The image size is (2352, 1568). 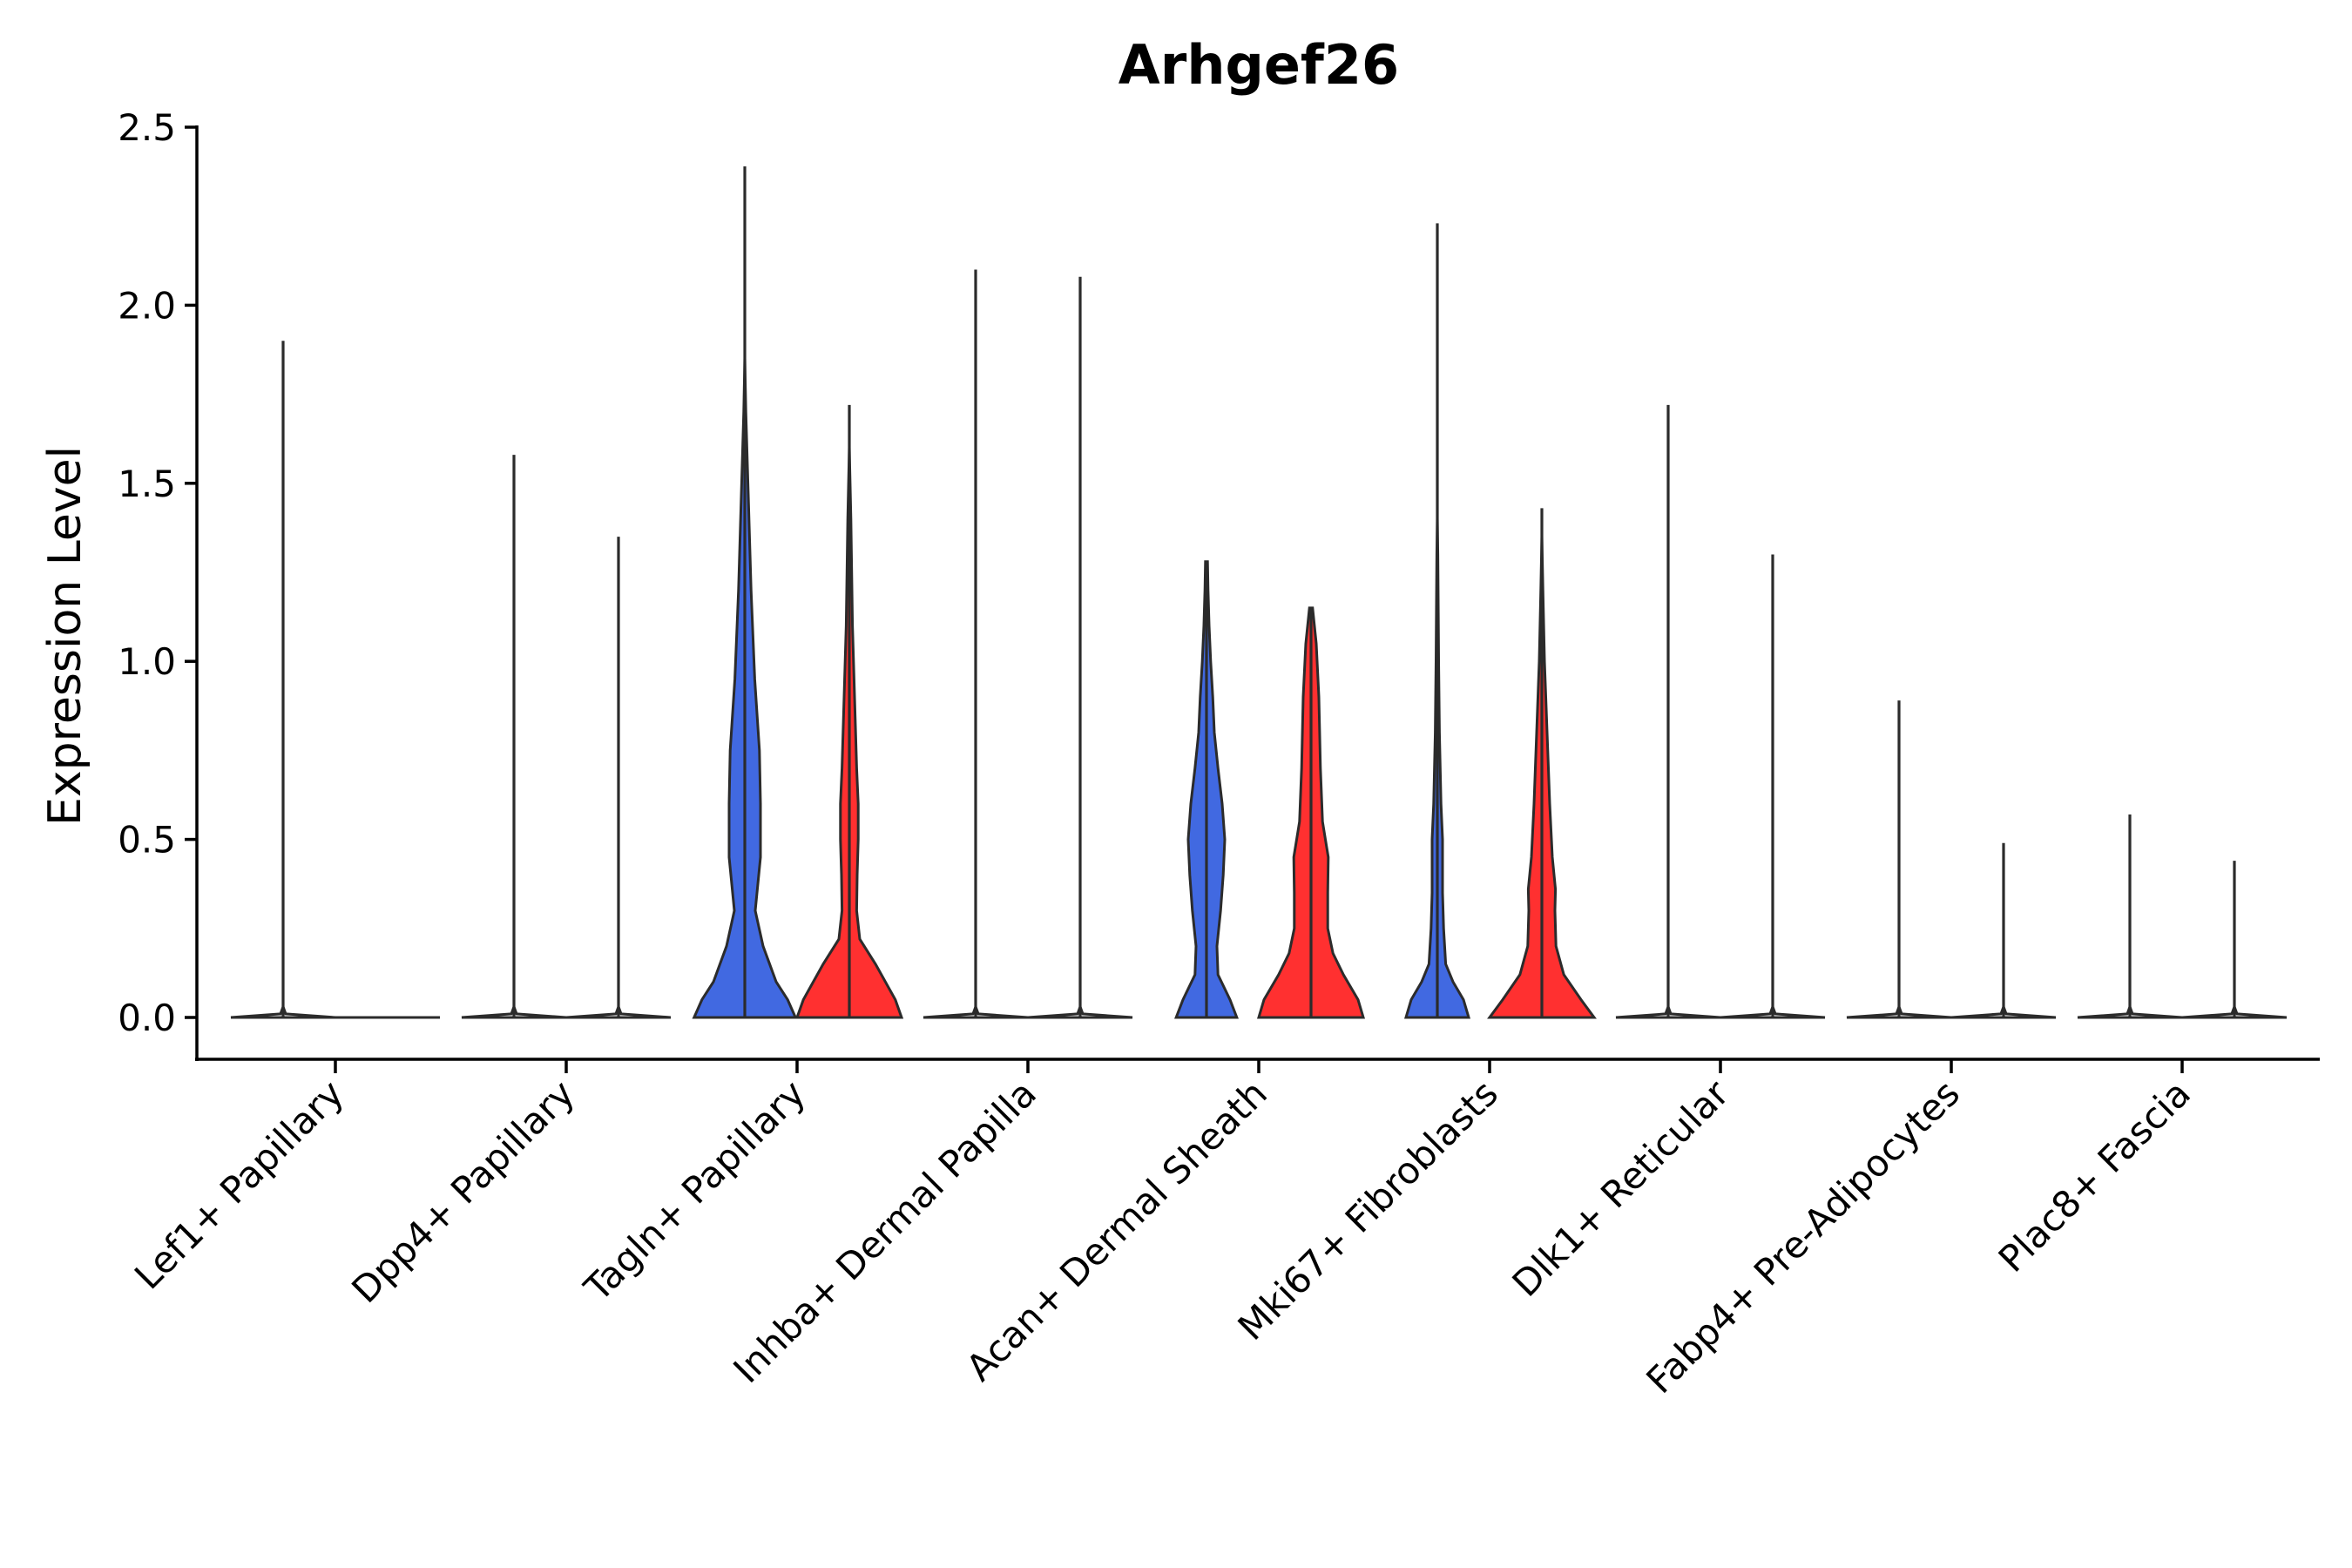 What do you see at coordinates (695, 1190) in the screenshot?
I see `x-tick-label: Tagln+ Papillary` at bounding box center [695, 1190].